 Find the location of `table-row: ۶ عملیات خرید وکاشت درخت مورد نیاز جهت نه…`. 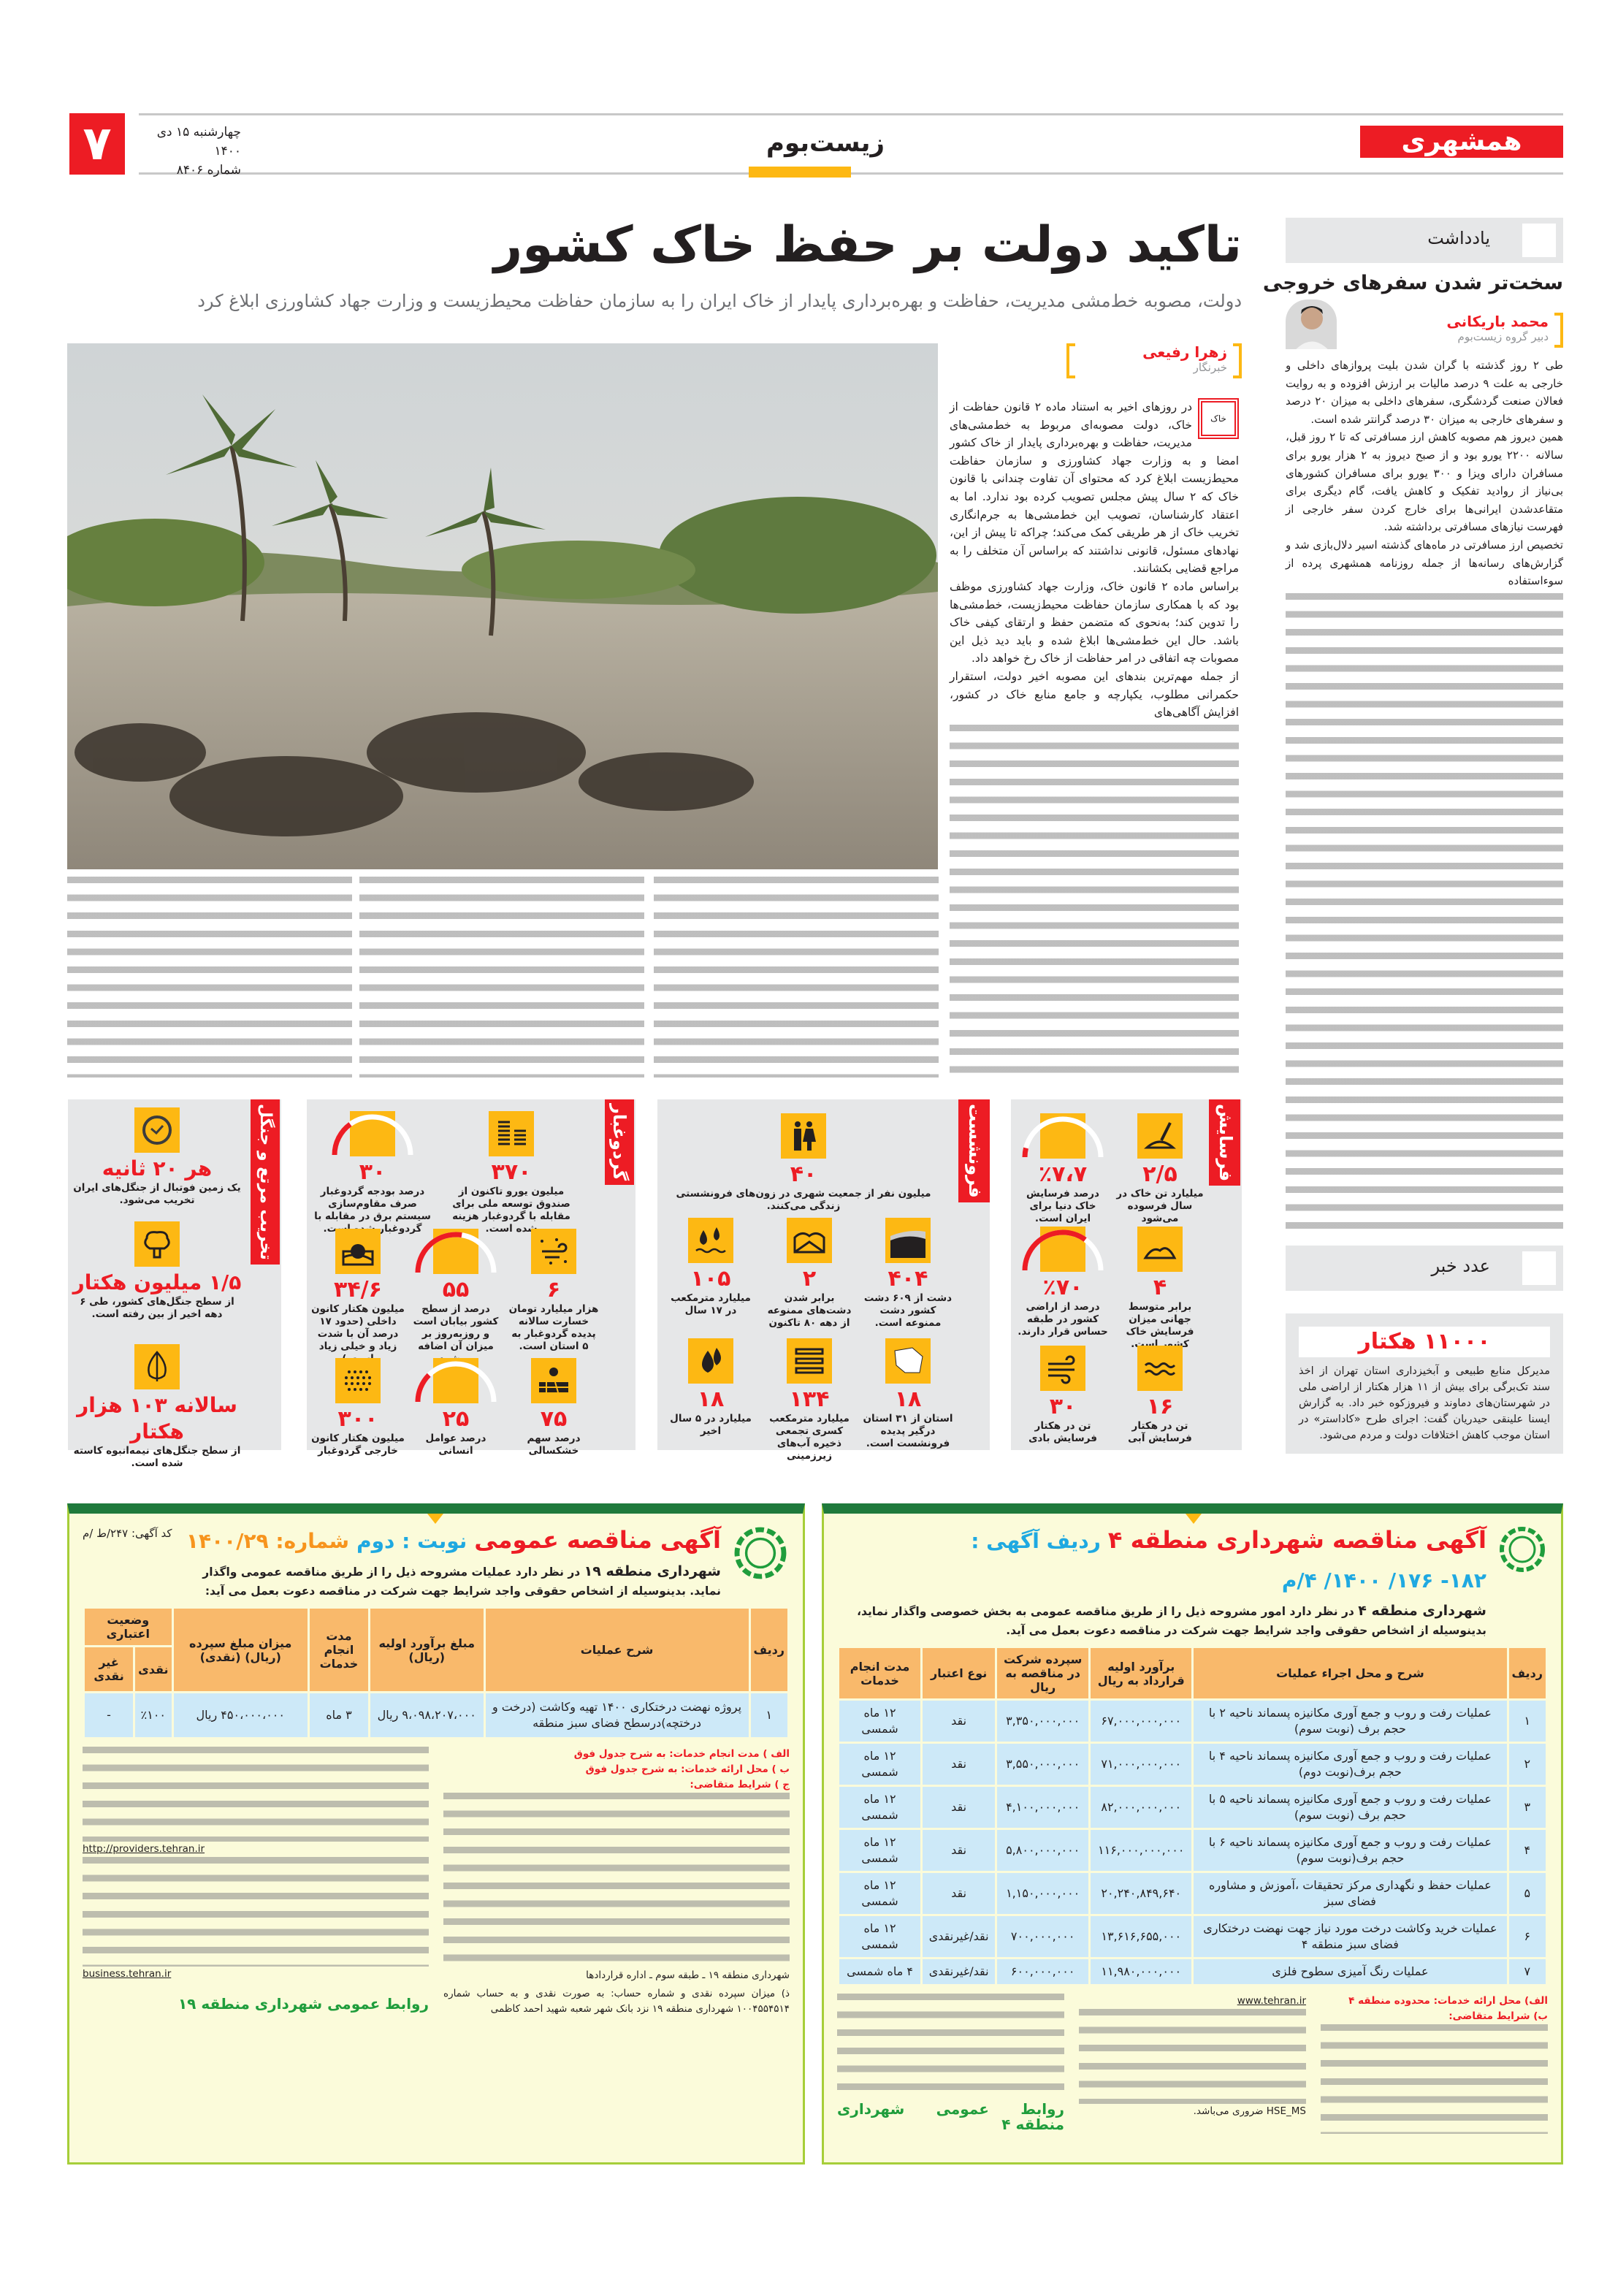

table-row: ۶ عملیات خرید وکاشت درخت مورد نیاز جهت نه… is located at coordinates (1192, 1937).